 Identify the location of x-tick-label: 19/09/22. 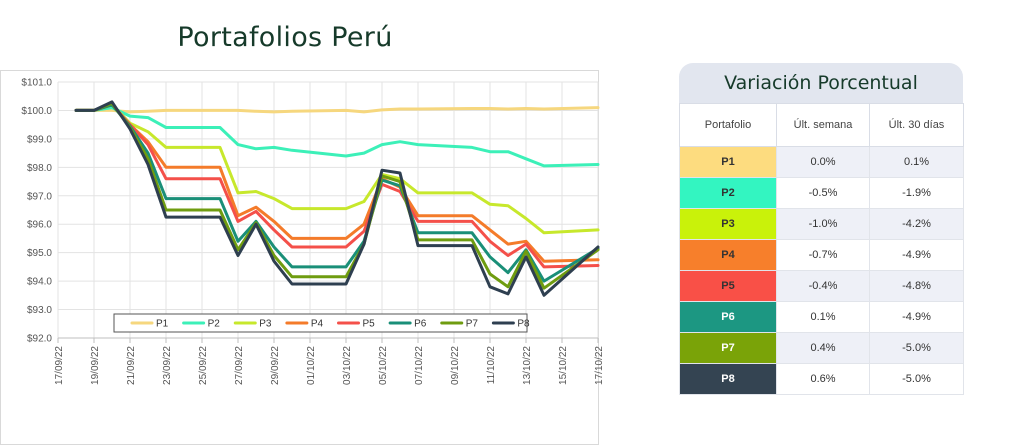
(95, 365).